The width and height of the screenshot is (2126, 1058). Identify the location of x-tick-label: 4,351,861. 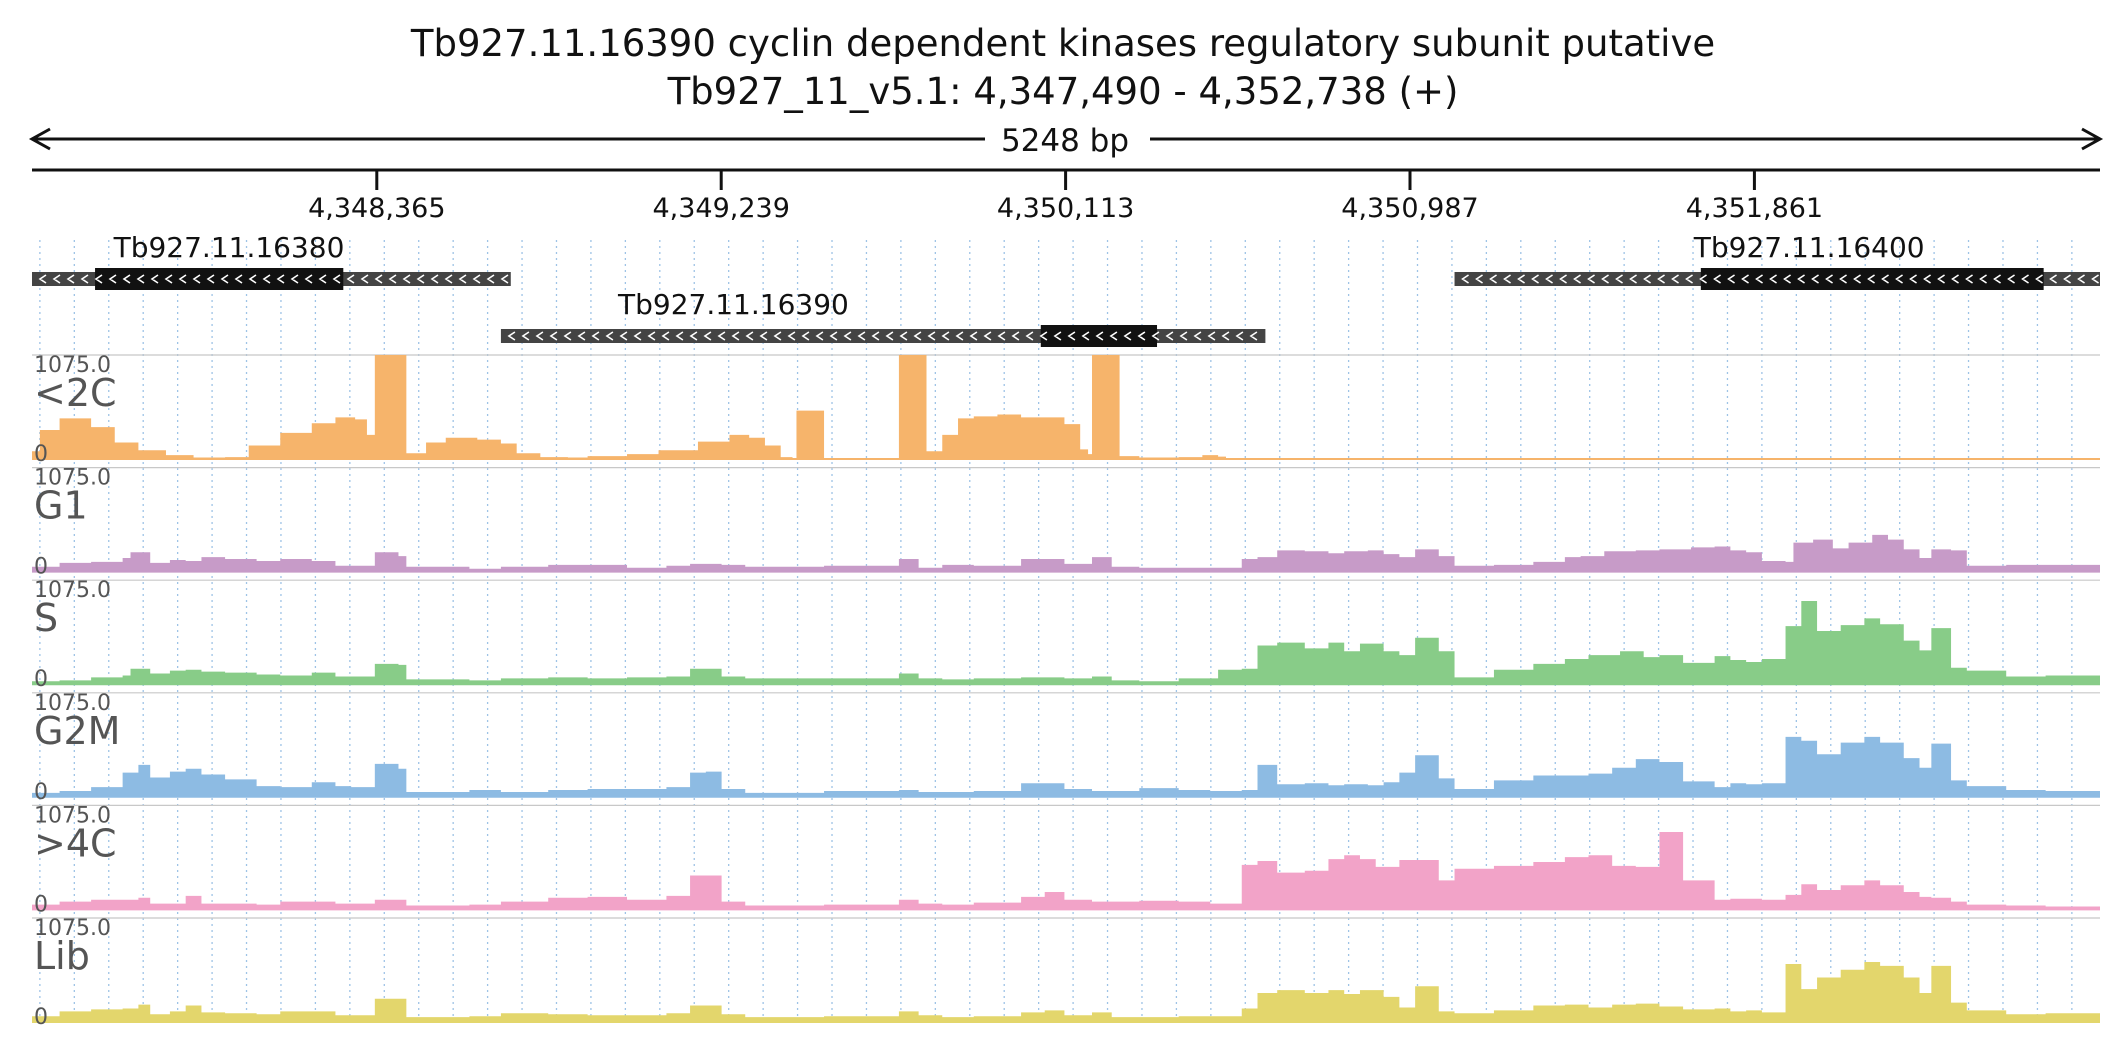
(1754, 208).